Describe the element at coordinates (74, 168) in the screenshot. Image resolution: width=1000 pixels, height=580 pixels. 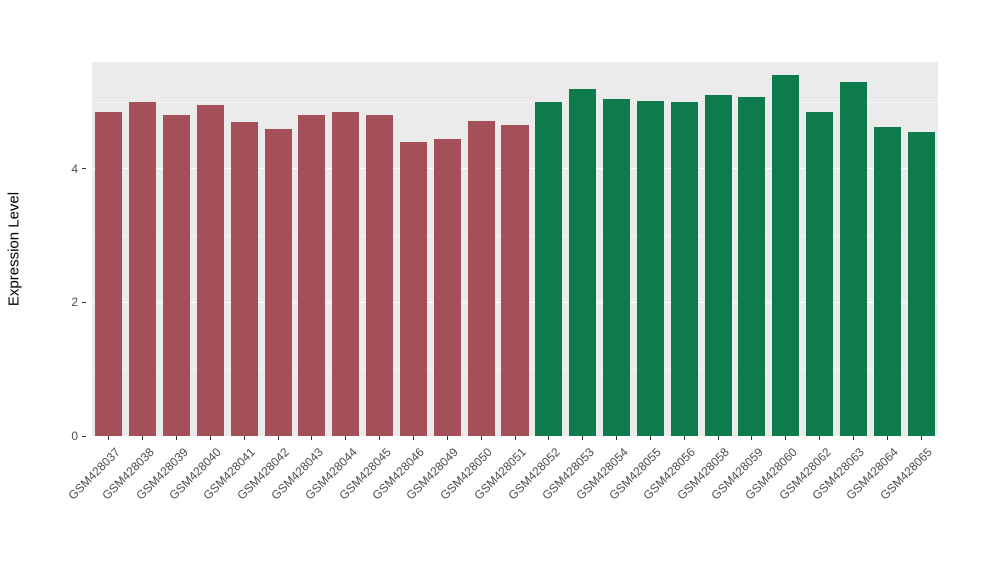
I see `y-tick-label: 4` at that location.